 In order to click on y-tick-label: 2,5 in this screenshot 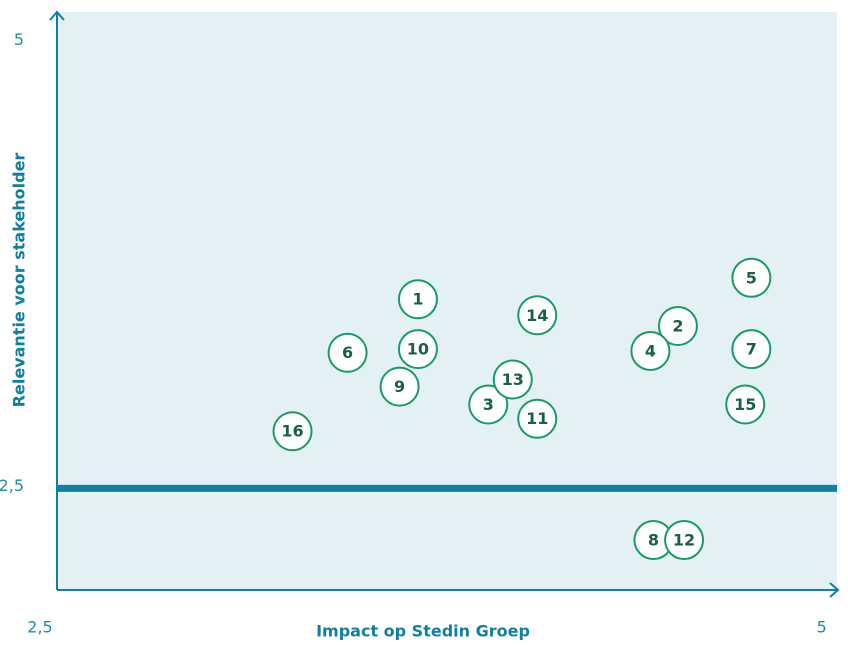, I will do `click(12, 485)`.